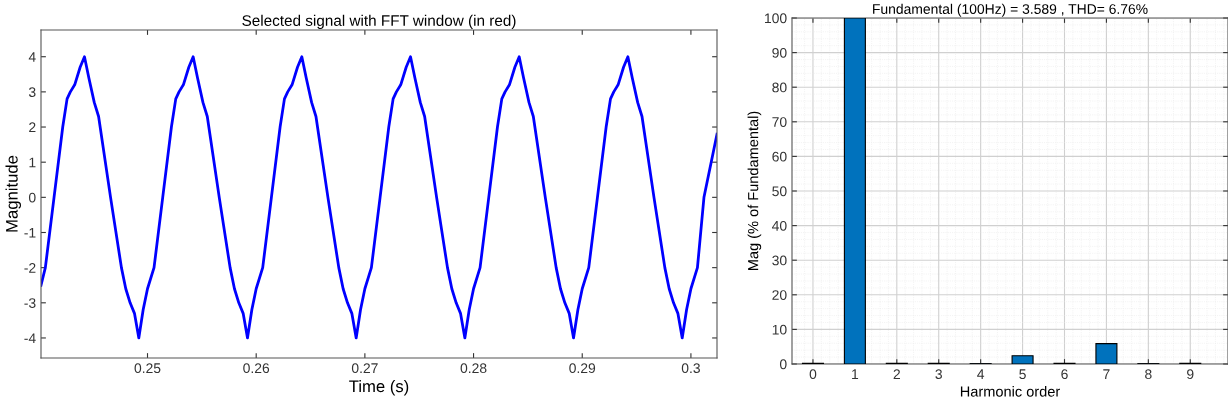 Image resolution: width=1228 pixels, height=412 pixels. What do you see at coordinates (855, 374) in the screenshot?
I see `x-tick-label: 1` at bounding box center [855, 374].